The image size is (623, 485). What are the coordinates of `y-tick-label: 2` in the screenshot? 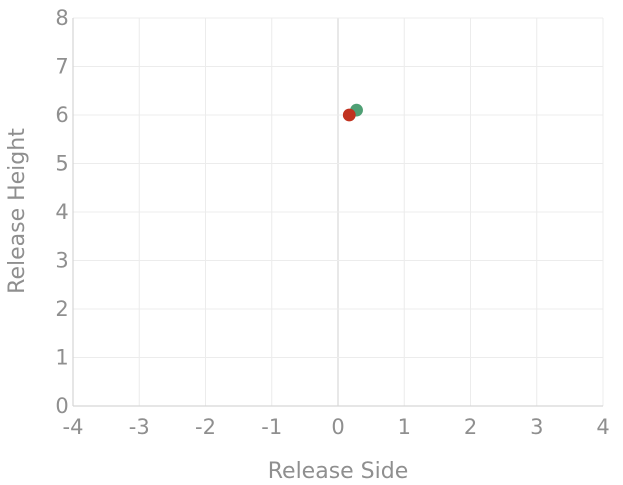 It's located at (61, 309).